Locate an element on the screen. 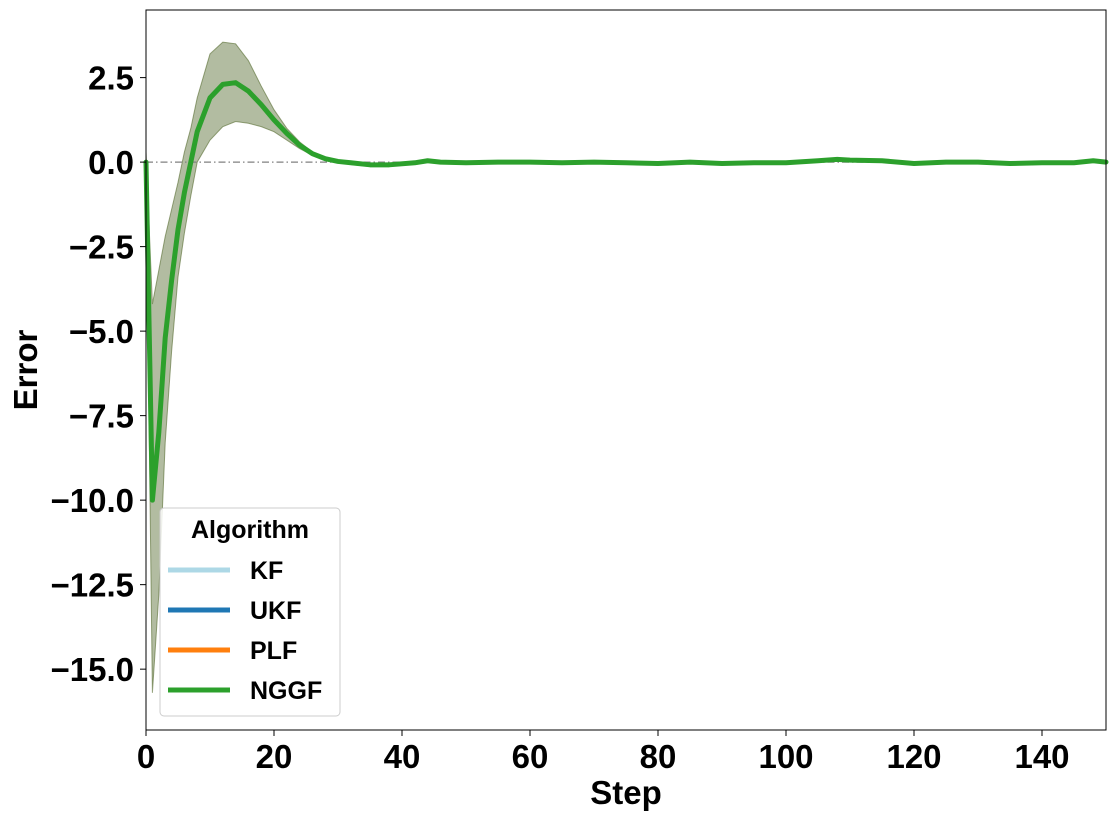  y-axis: 2.5 0.0 −2.5 −5.0 −7.5 −10.0 −12.5 −15.0 is located at coordinates (98, 374).